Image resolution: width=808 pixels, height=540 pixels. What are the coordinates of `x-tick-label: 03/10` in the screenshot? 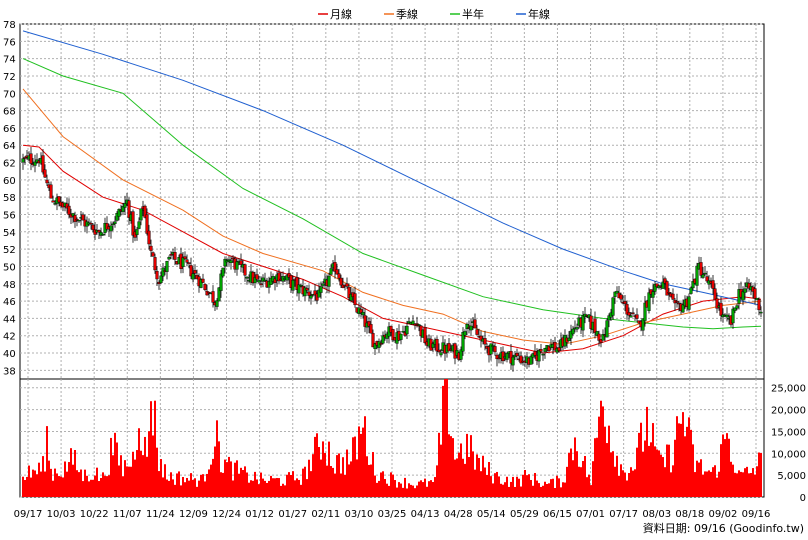 It's located at (358, 514).